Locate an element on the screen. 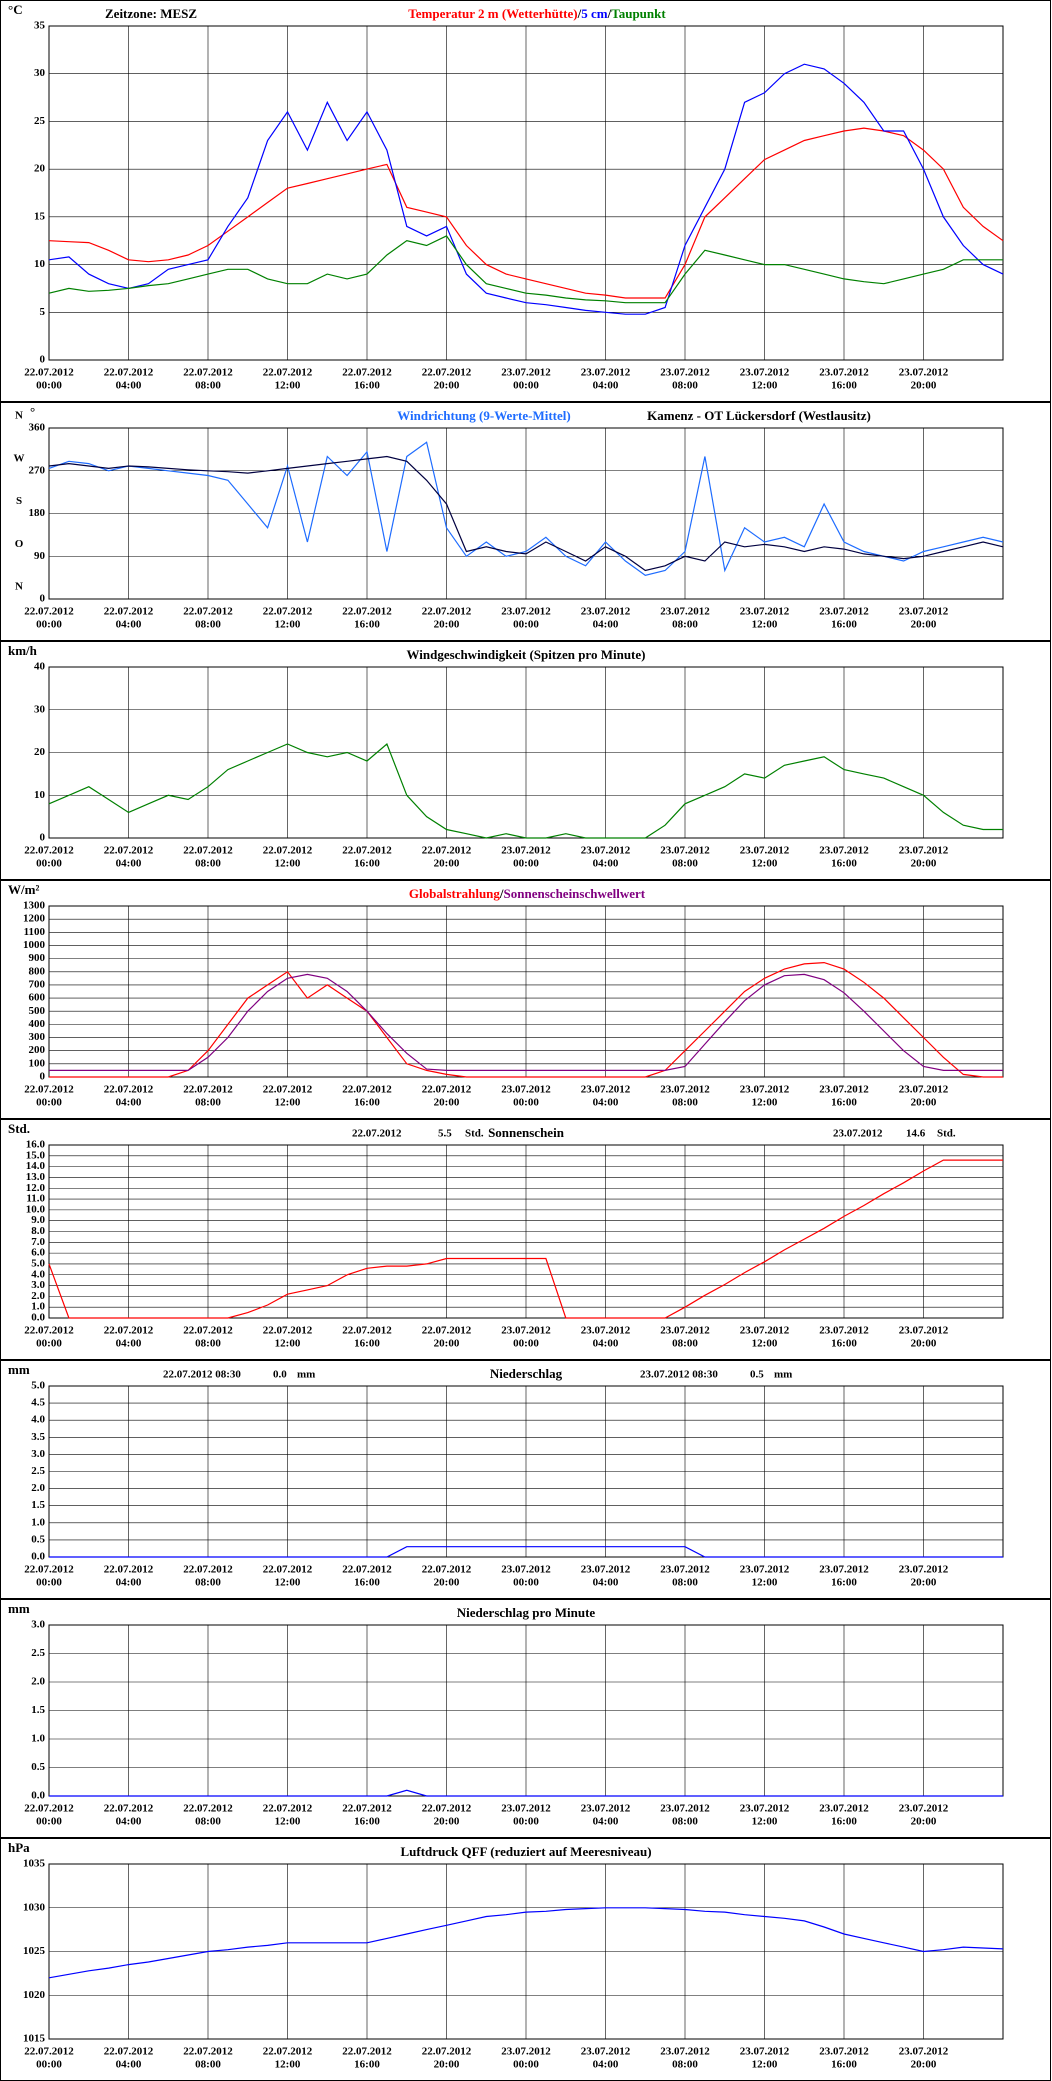  y-tick-label: 3.0 is located at coordinates (38, 1454).